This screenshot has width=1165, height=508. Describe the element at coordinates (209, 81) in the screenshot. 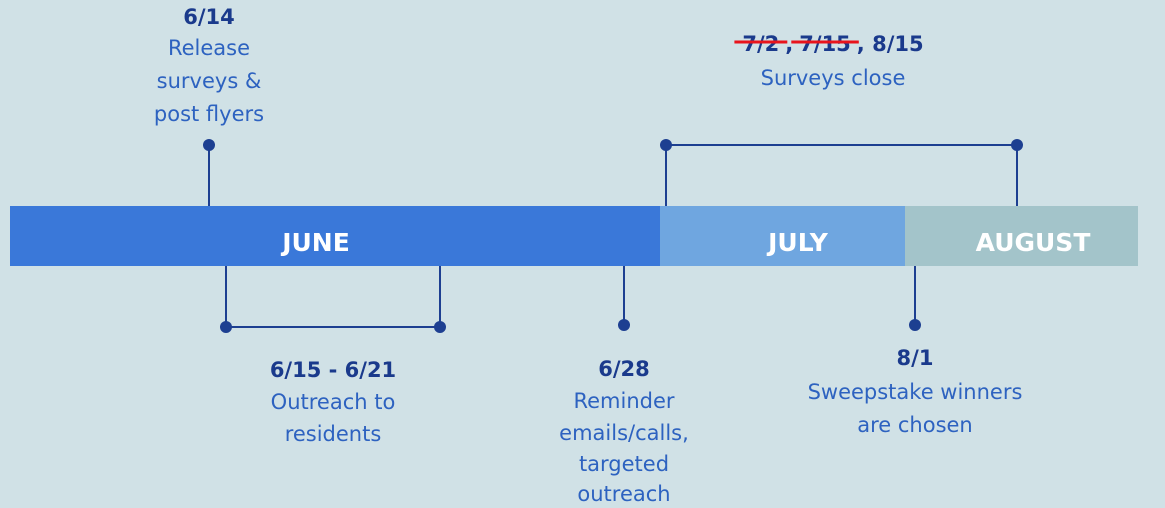

I see `event-description: surveys &` at that location.